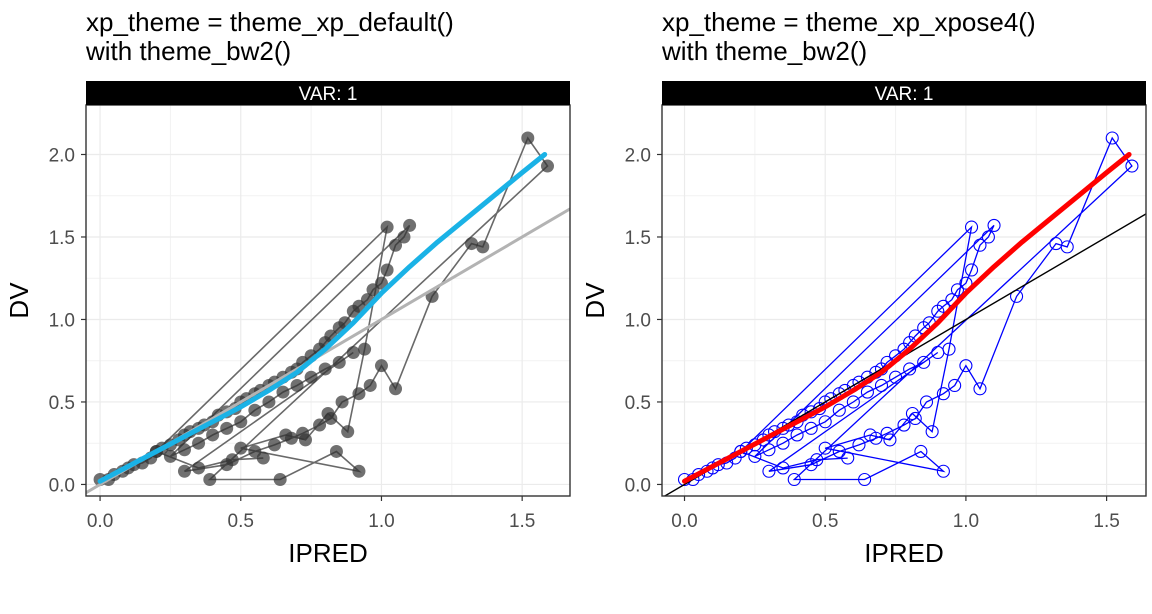 The width and height of the screenshot is (1152, 614). I want to click on chart-title-line: xp_theme = theme_xp_xpose4(), so click(849, 22).